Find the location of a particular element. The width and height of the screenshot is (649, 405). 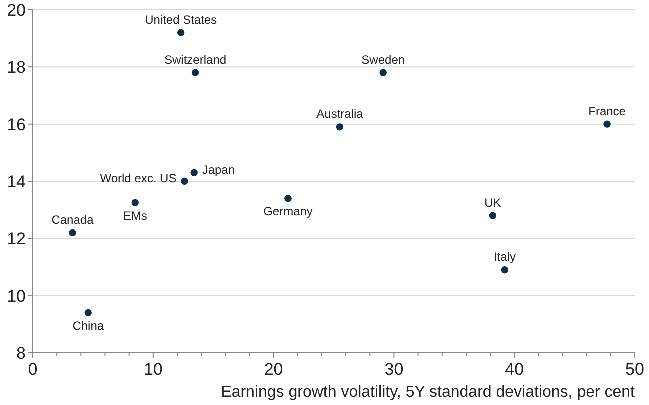

annotation: Canada is located at coordinates (73, 219).